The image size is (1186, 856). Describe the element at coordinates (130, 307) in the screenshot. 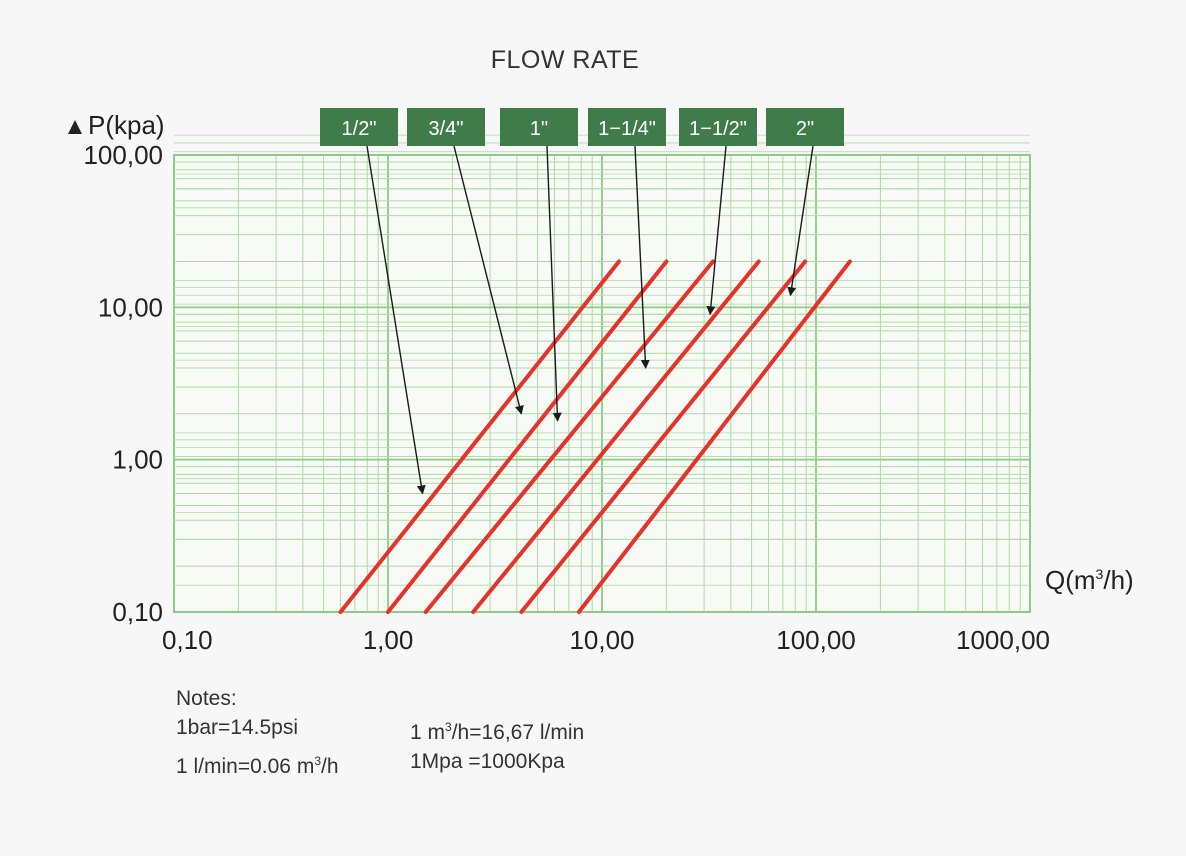

I see `y-tick-label: 10,00` at that location.